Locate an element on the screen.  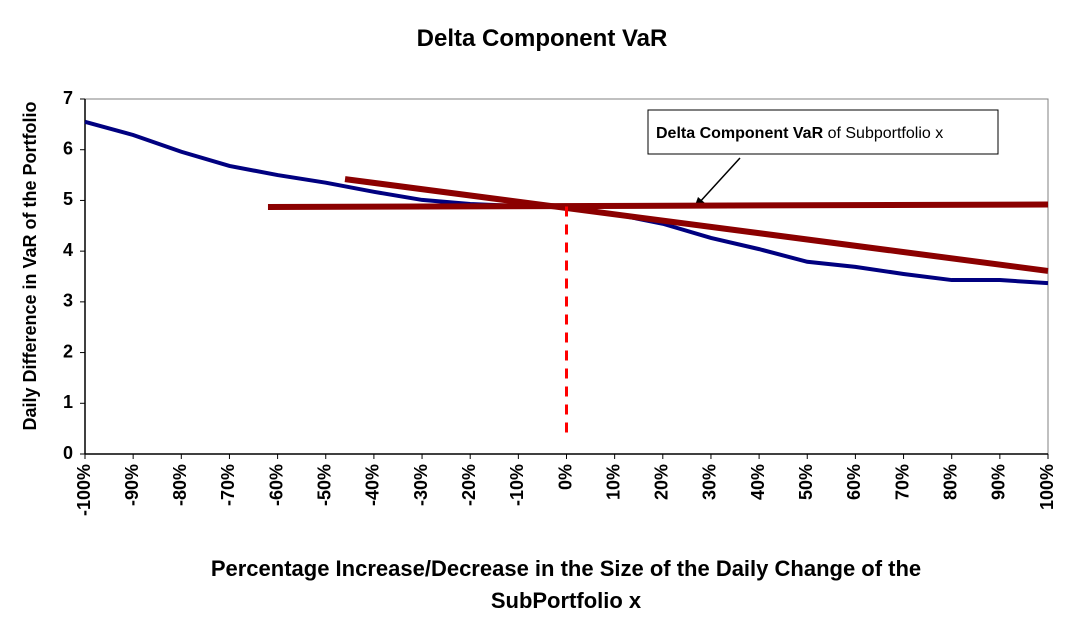
x-tick-label: -60% is located at coordinates (276, 485).